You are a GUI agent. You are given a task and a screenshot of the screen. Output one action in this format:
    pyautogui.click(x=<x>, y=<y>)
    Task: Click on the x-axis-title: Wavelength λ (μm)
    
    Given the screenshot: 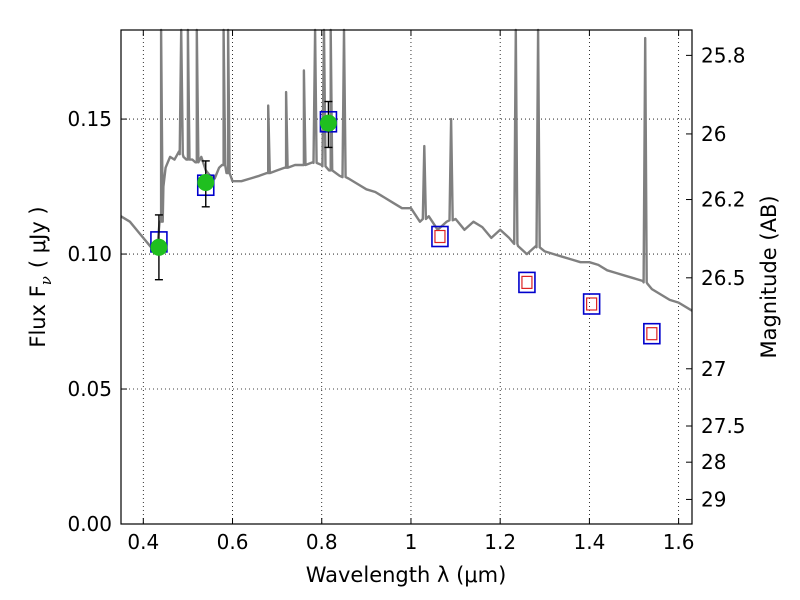 What is the action you would take?
    pyautogui.click(x=406, y=575)
    